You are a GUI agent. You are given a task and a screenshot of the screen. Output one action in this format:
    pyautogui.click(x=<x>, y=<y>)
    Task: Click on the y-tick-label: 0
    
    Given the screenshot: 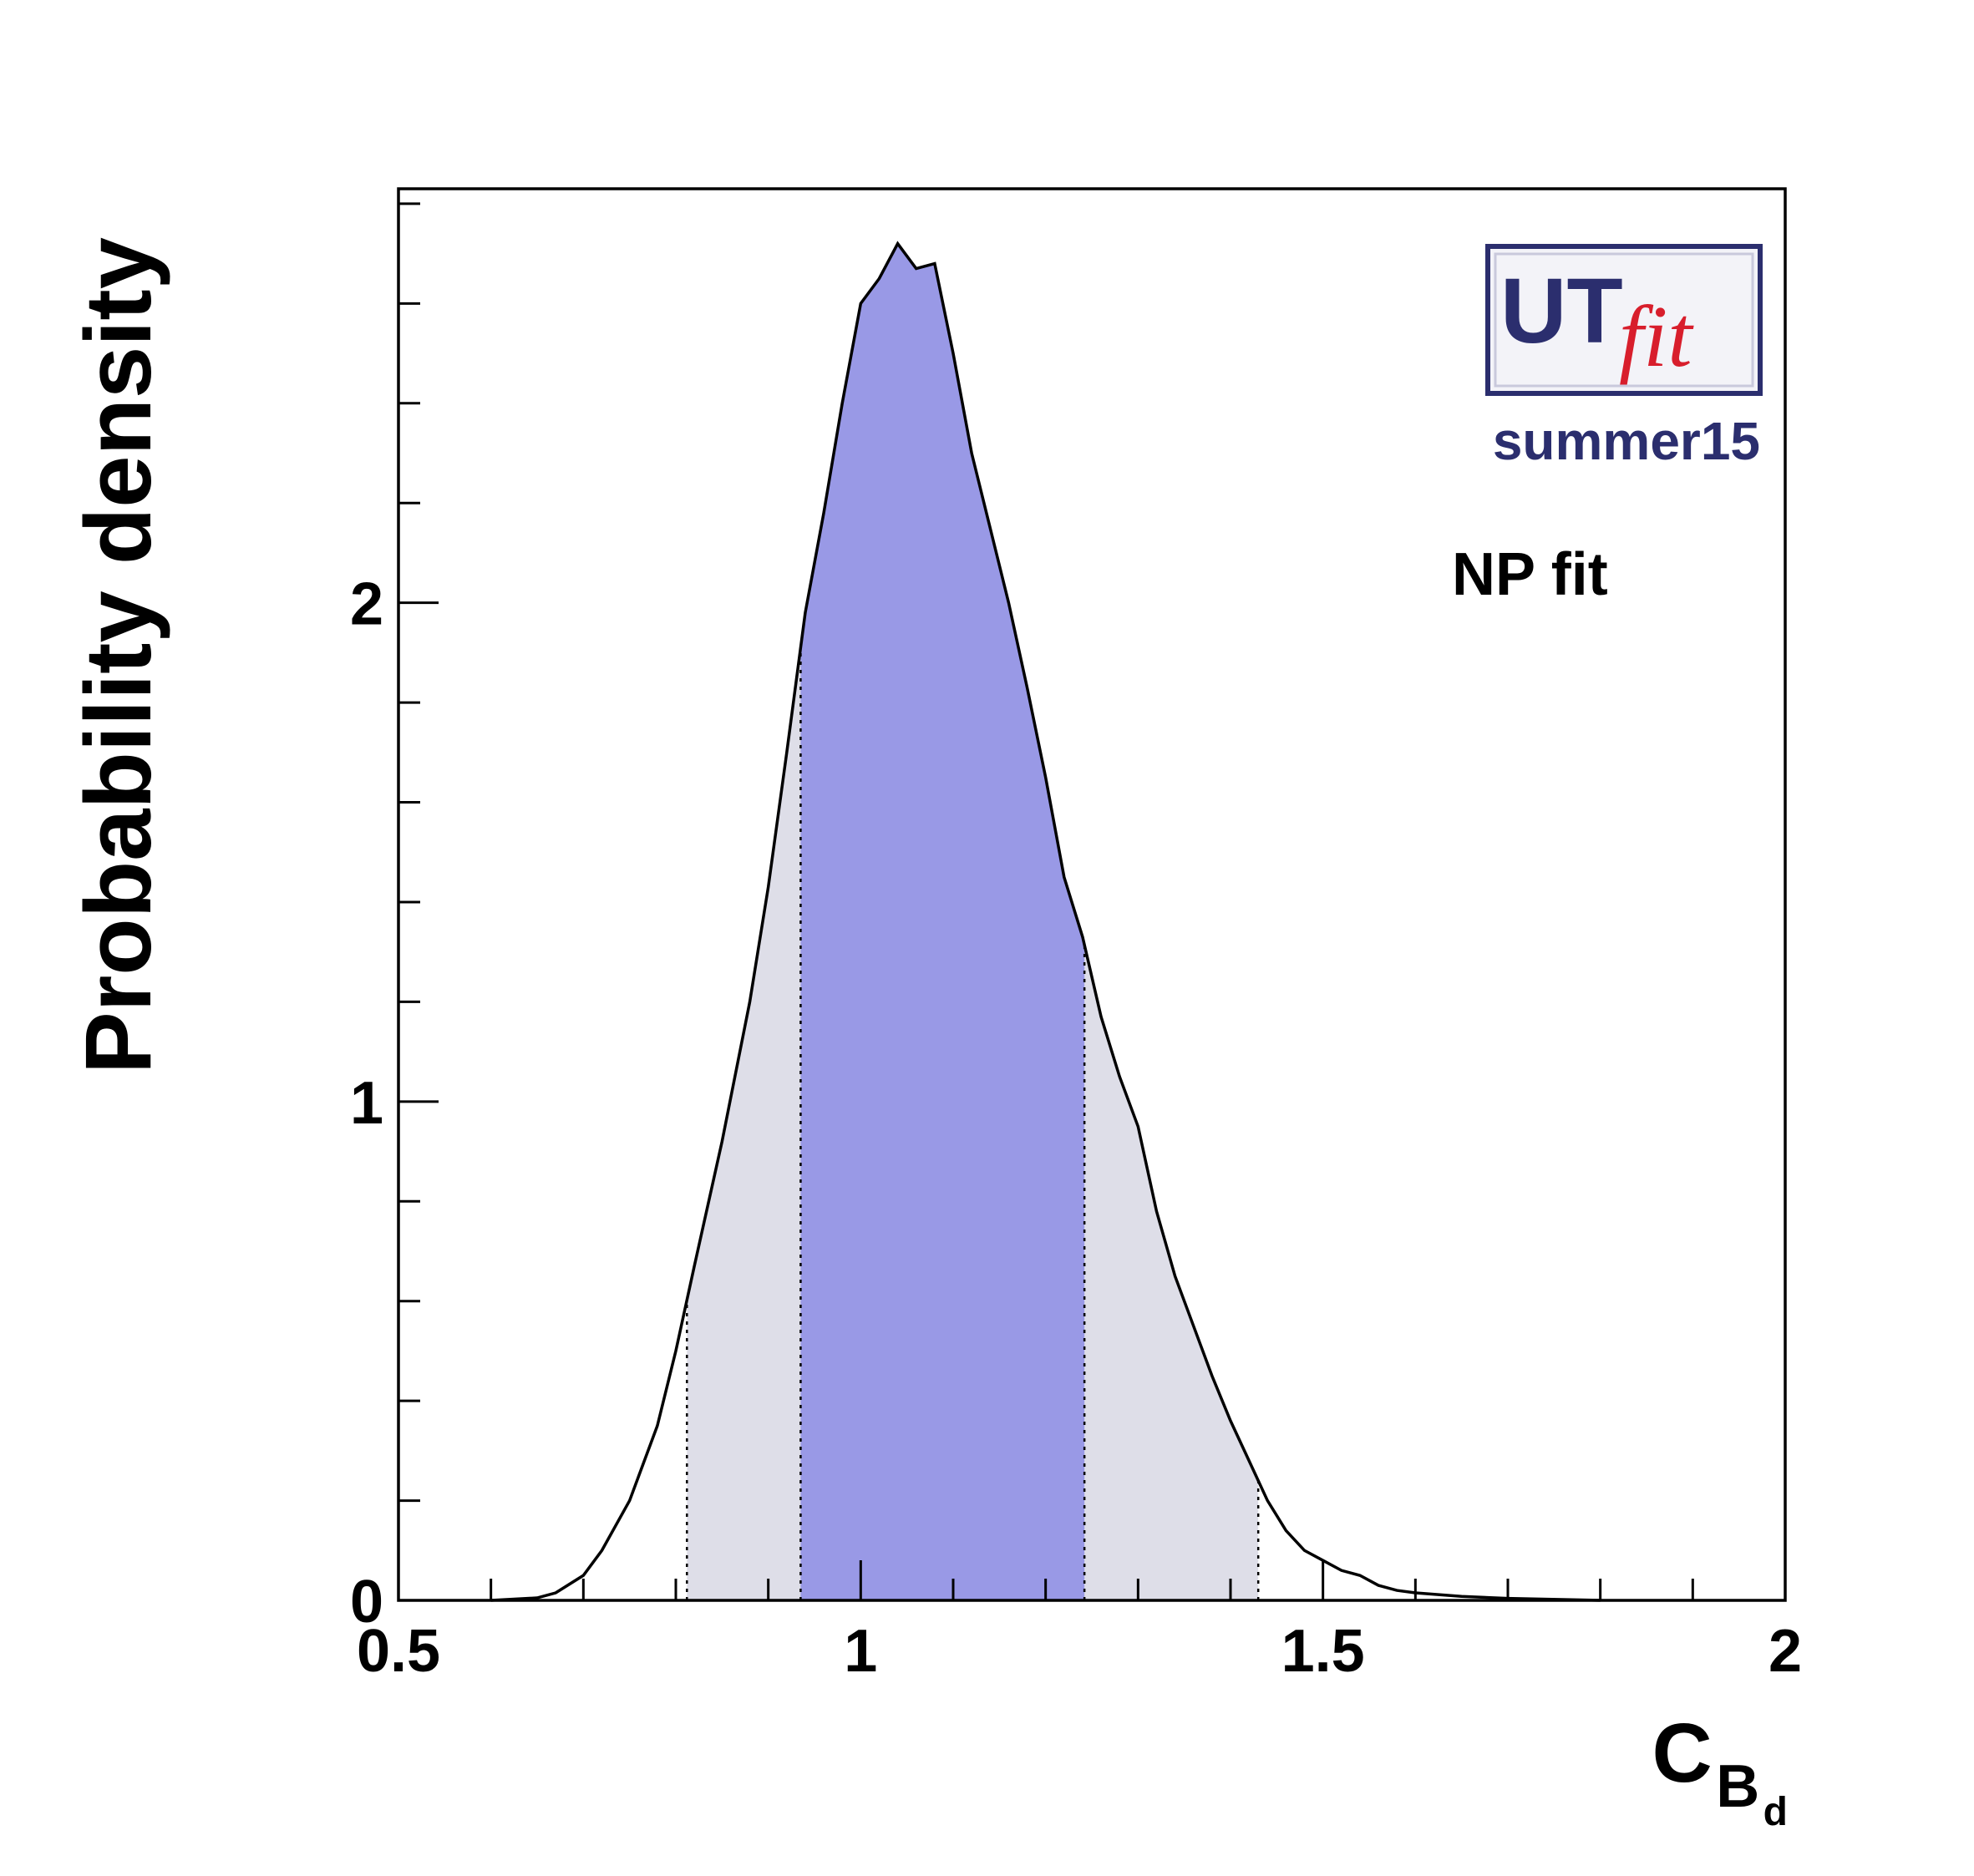 What is the action you would take?
    pyautogui.click(x=366, y=1602)
    